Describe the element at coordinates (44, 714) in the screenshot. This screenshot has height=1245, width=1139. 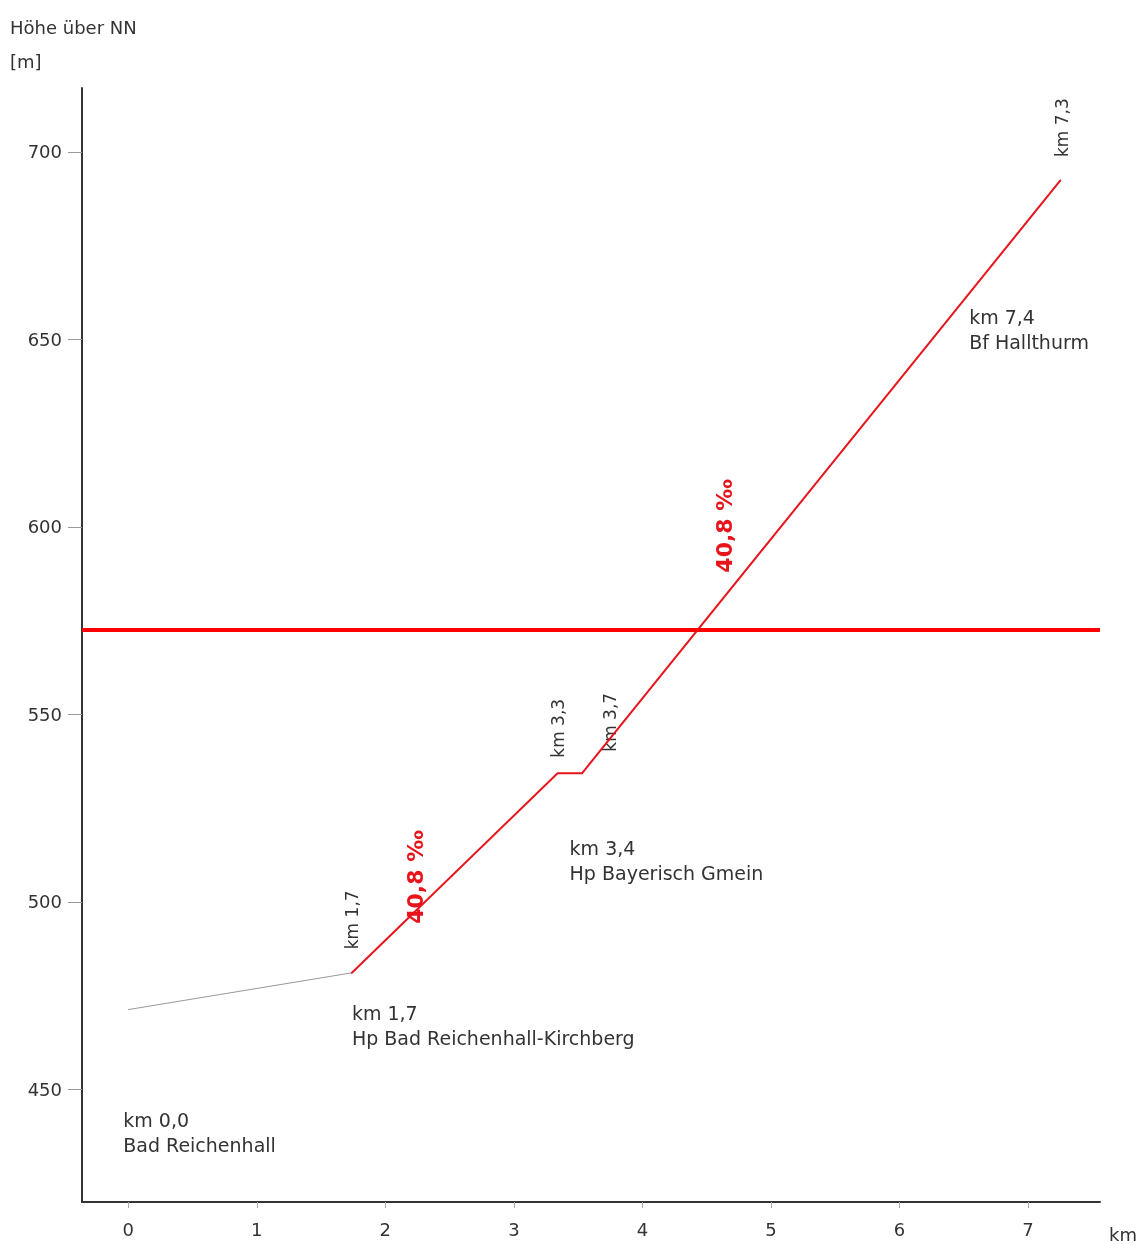
I see `y-tick-label: 550` at that location.